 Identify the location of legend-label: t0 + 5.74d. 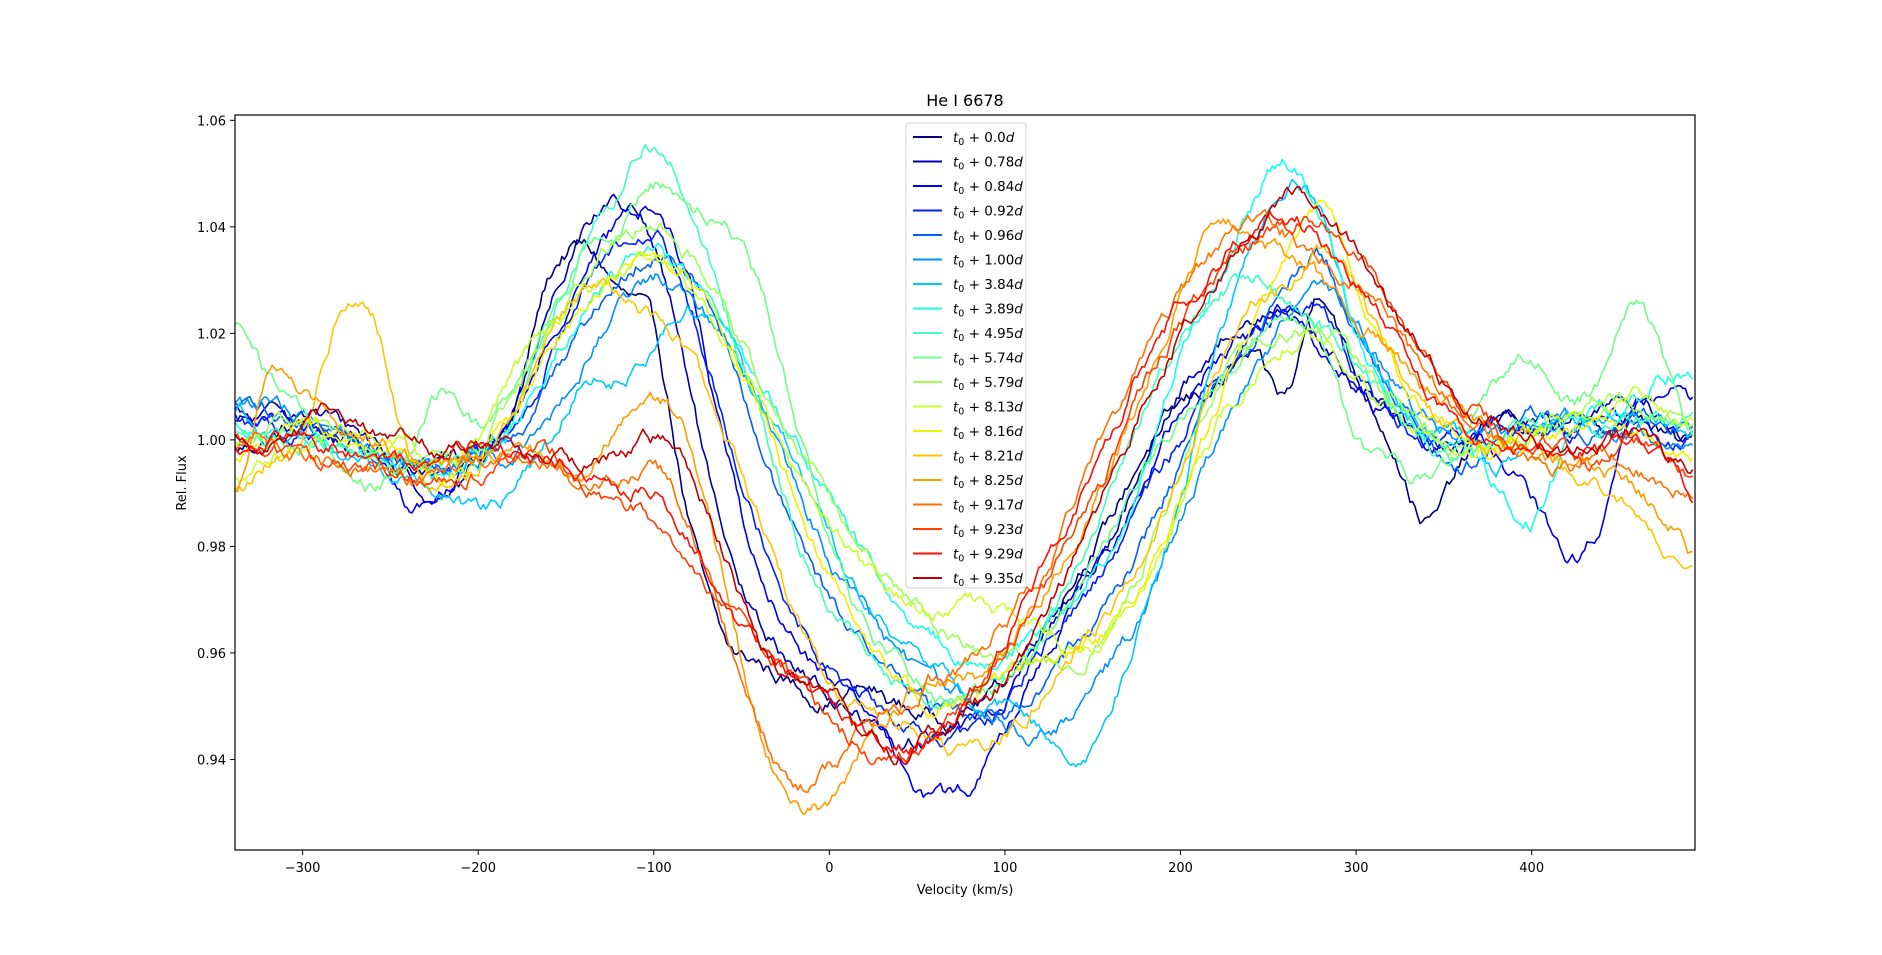
(988, 360).